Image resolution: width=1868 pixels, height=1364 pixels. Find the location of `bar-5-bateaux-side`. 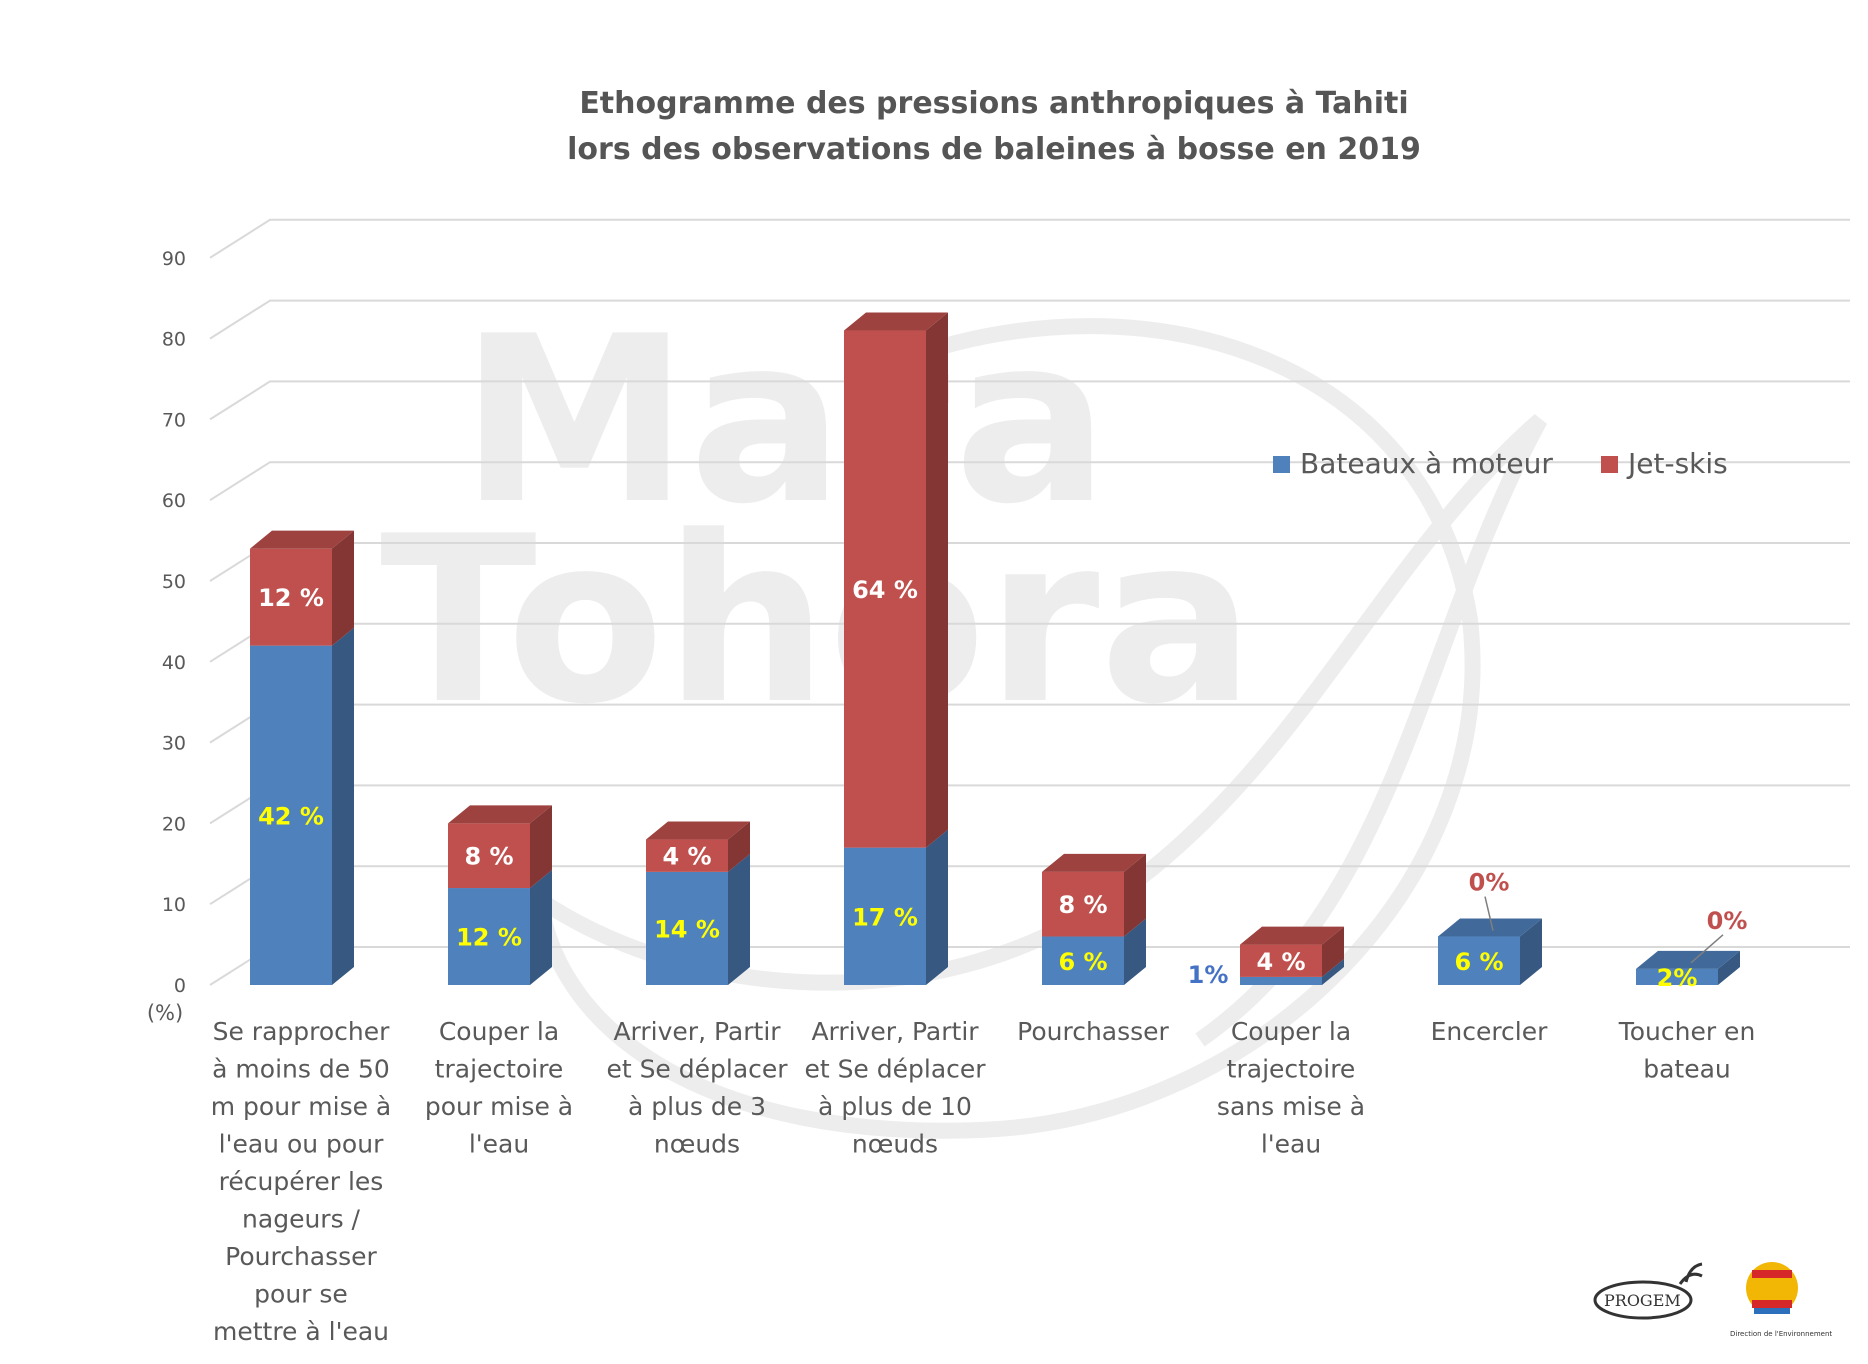

bar-5-bateaux-side is located at coordinates (1135, 951).